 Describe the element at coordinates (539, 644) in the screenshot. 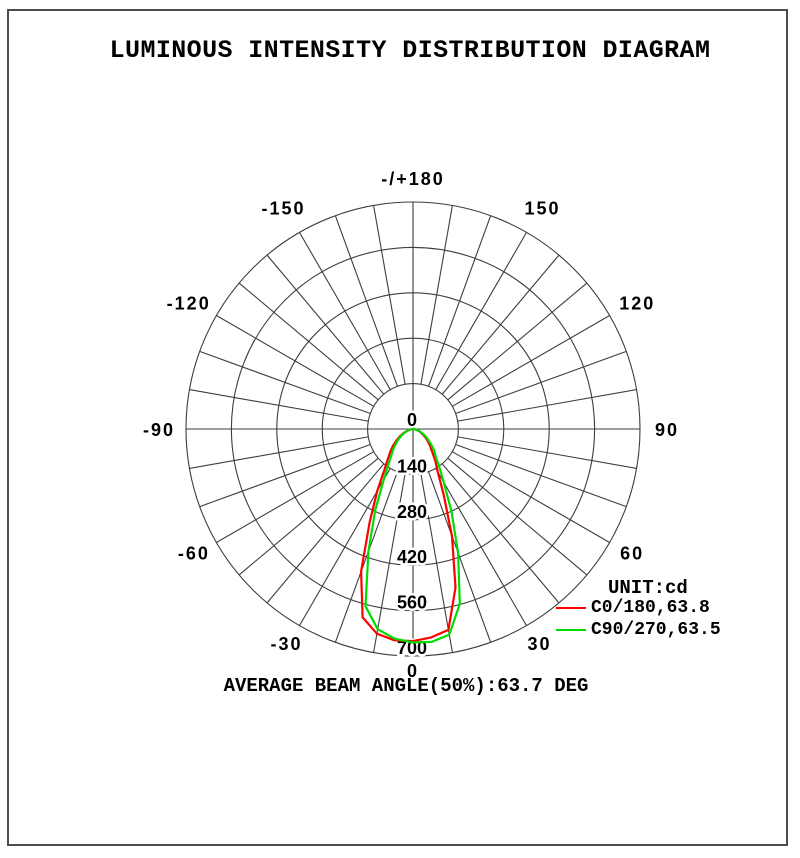

I see `angle-label: 30` at that location.